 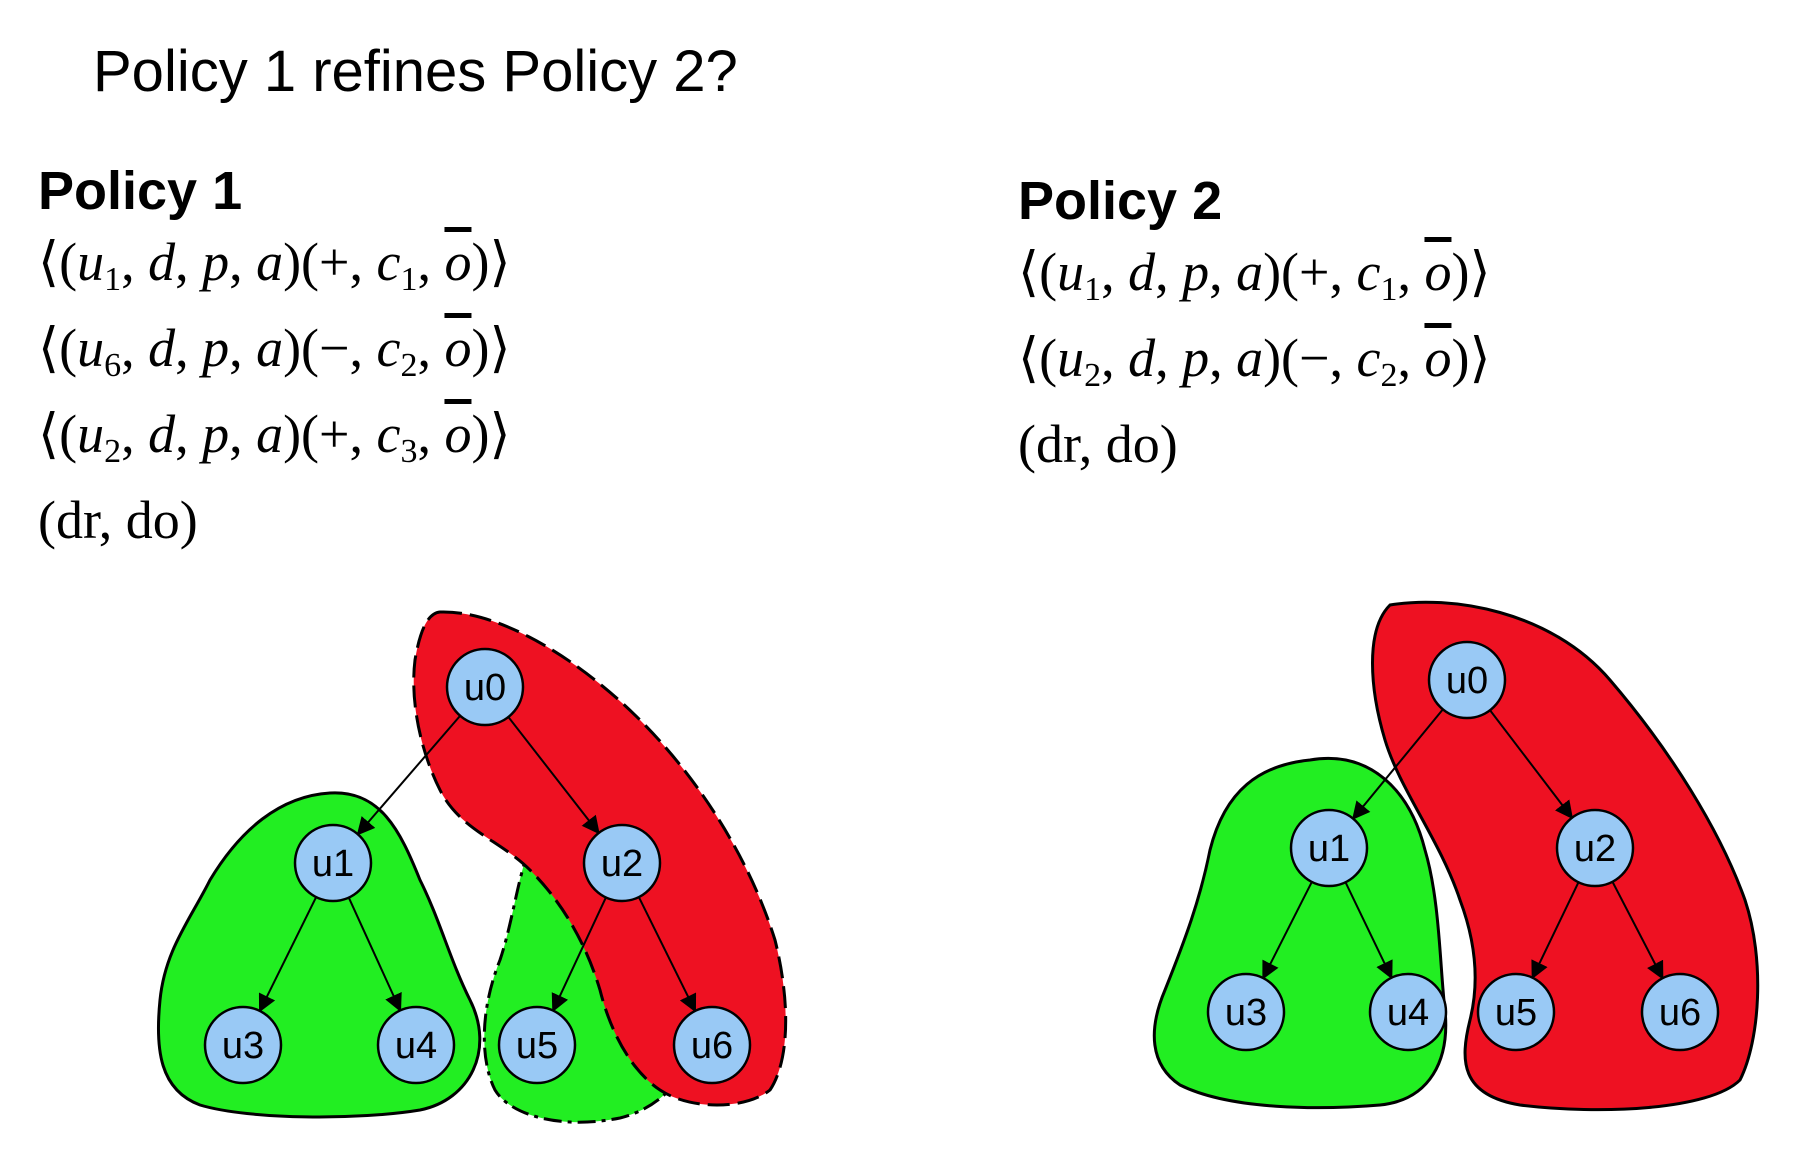 I want to click on graph-1-edge-u0-u1, so click(x=408, y=775).